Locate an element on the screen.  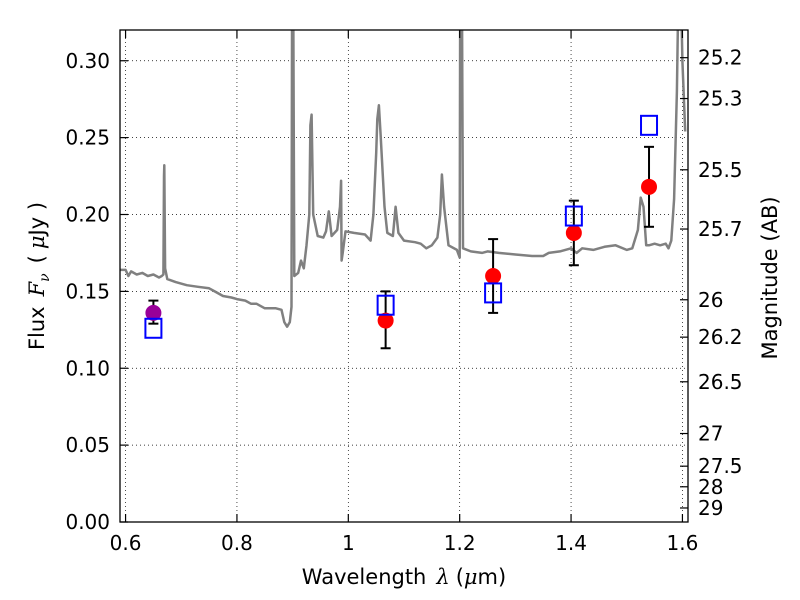
x-tick-label: 1 is located at coordinates (348, 543).